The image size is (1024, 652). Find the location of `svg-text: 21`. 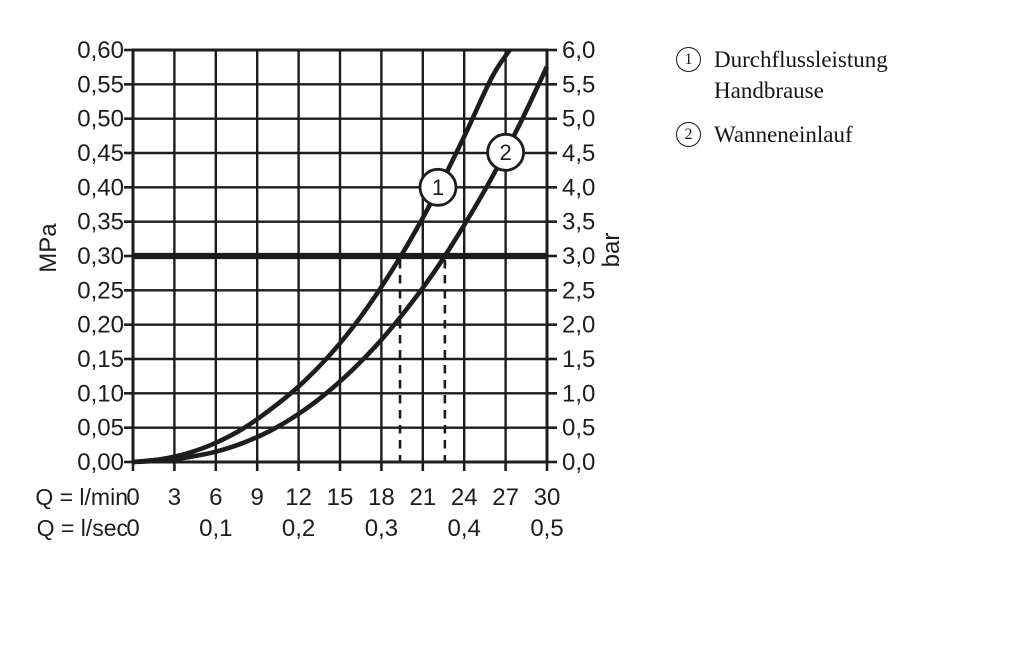

svg-text: 21 is located at coordinates (422, 497).